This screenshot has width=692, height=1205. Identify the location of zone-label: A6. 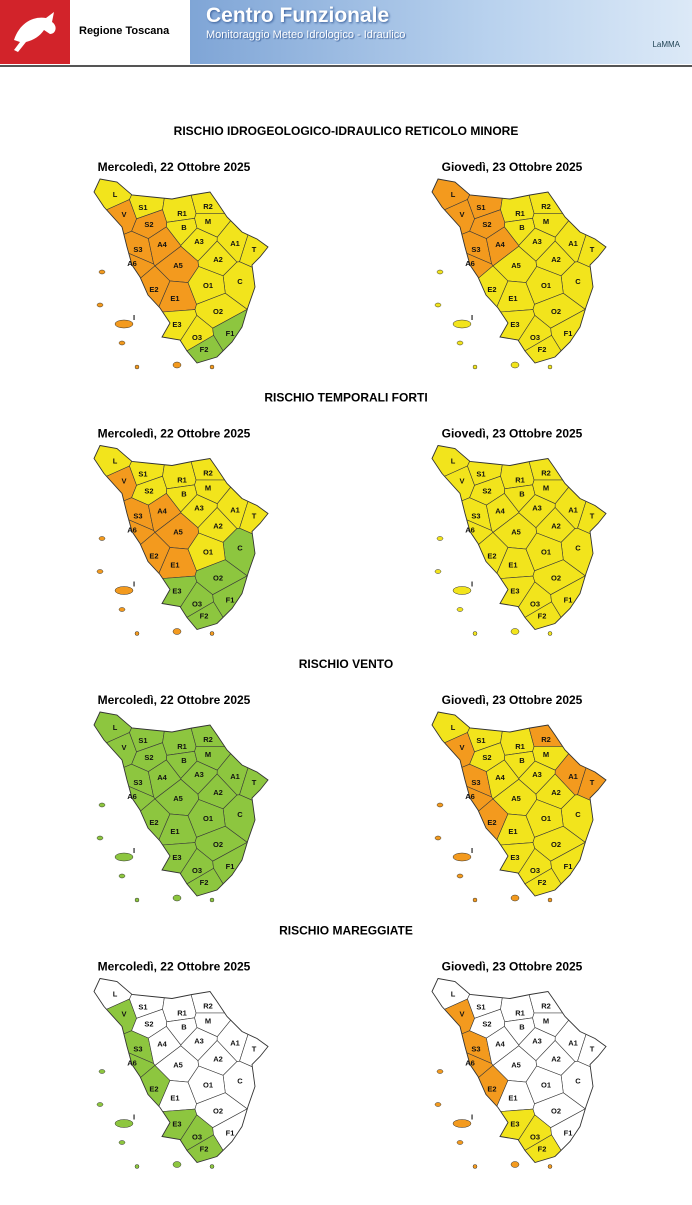
(470, 263).